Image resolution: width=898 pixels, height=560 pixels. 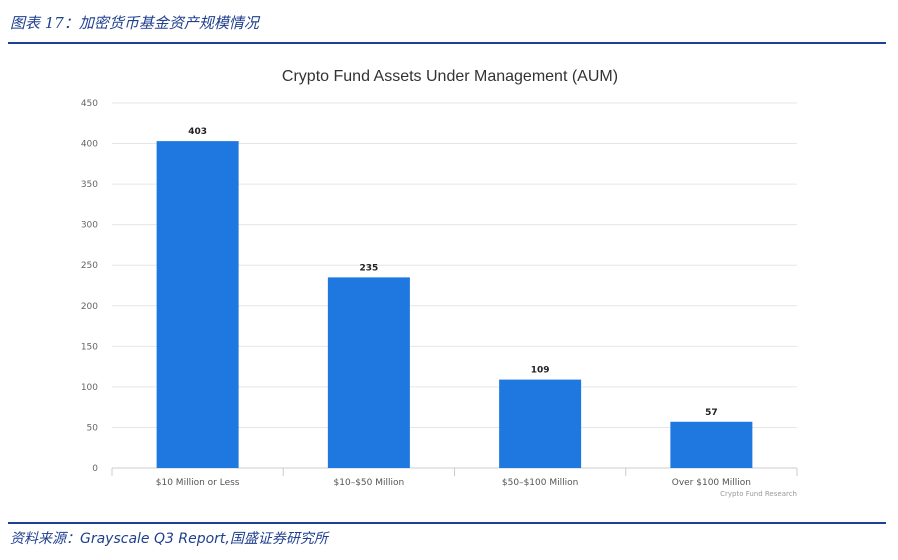 I want to click on top-divider, so click(x=447, y=43).